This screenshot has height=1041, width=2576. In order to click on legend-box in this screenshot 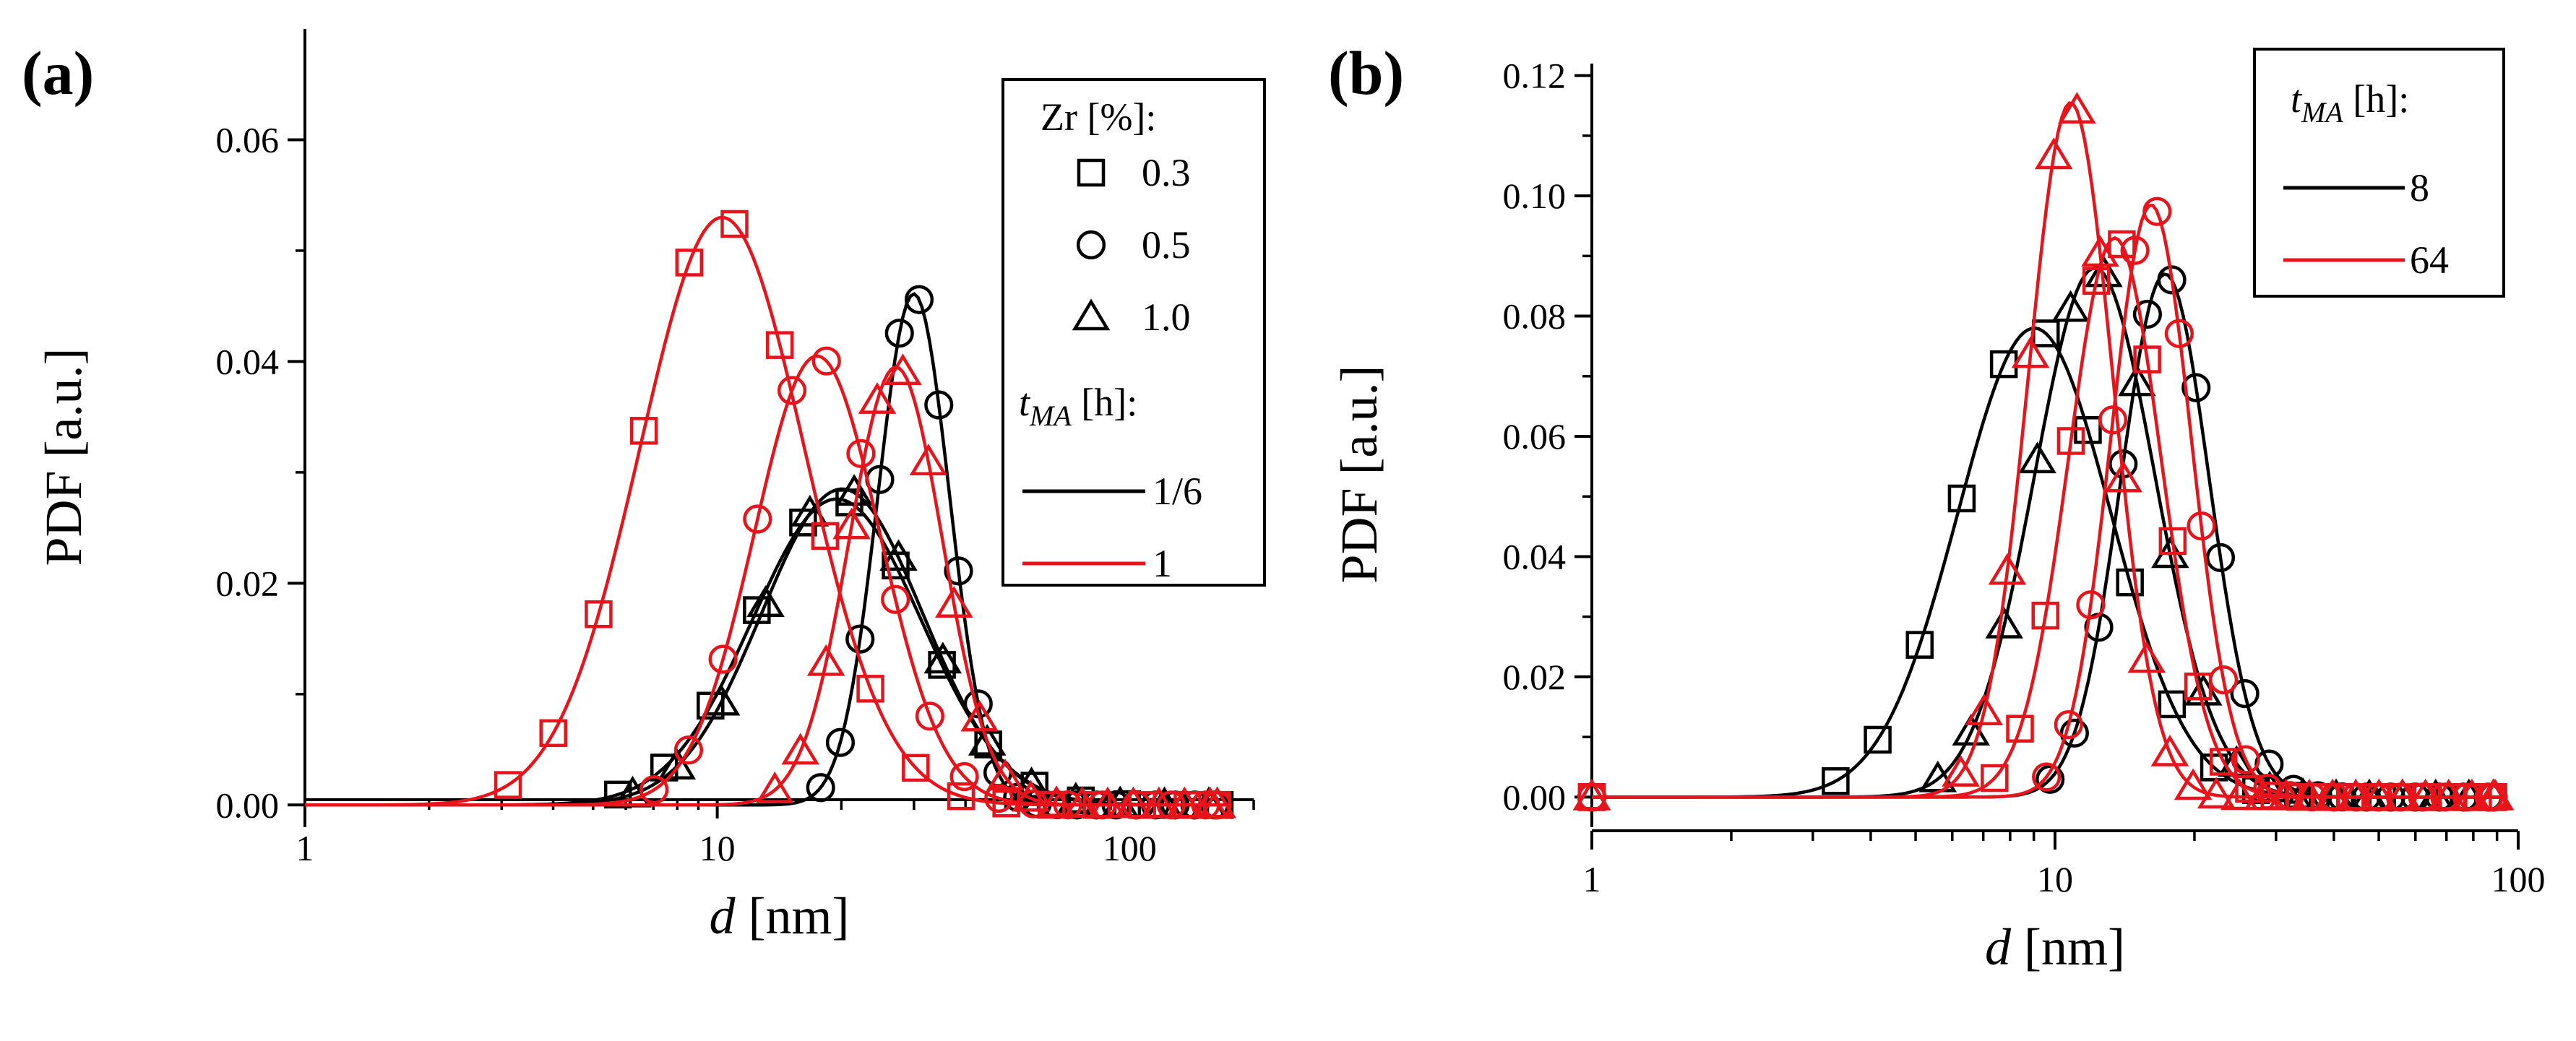, I will do `click(1133, 332)`.